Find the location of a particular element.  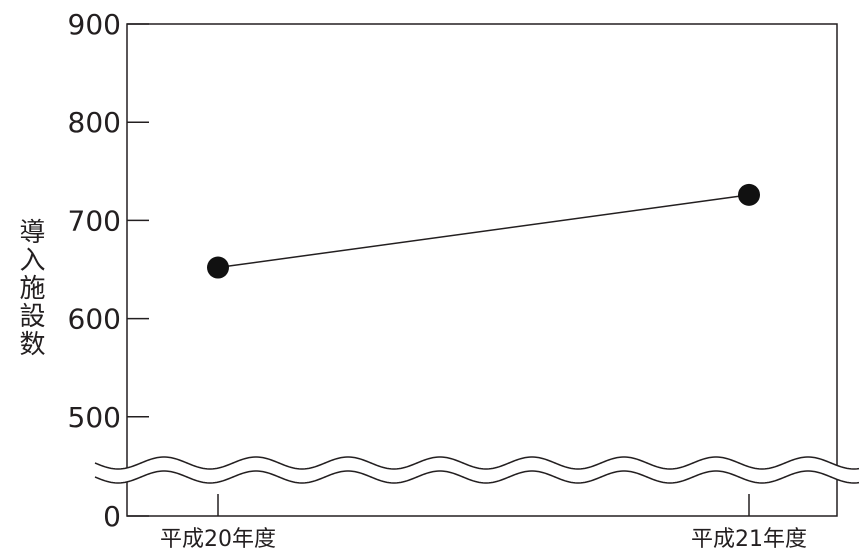

y-tick-label: 700 is located at coordinates (94, 220).